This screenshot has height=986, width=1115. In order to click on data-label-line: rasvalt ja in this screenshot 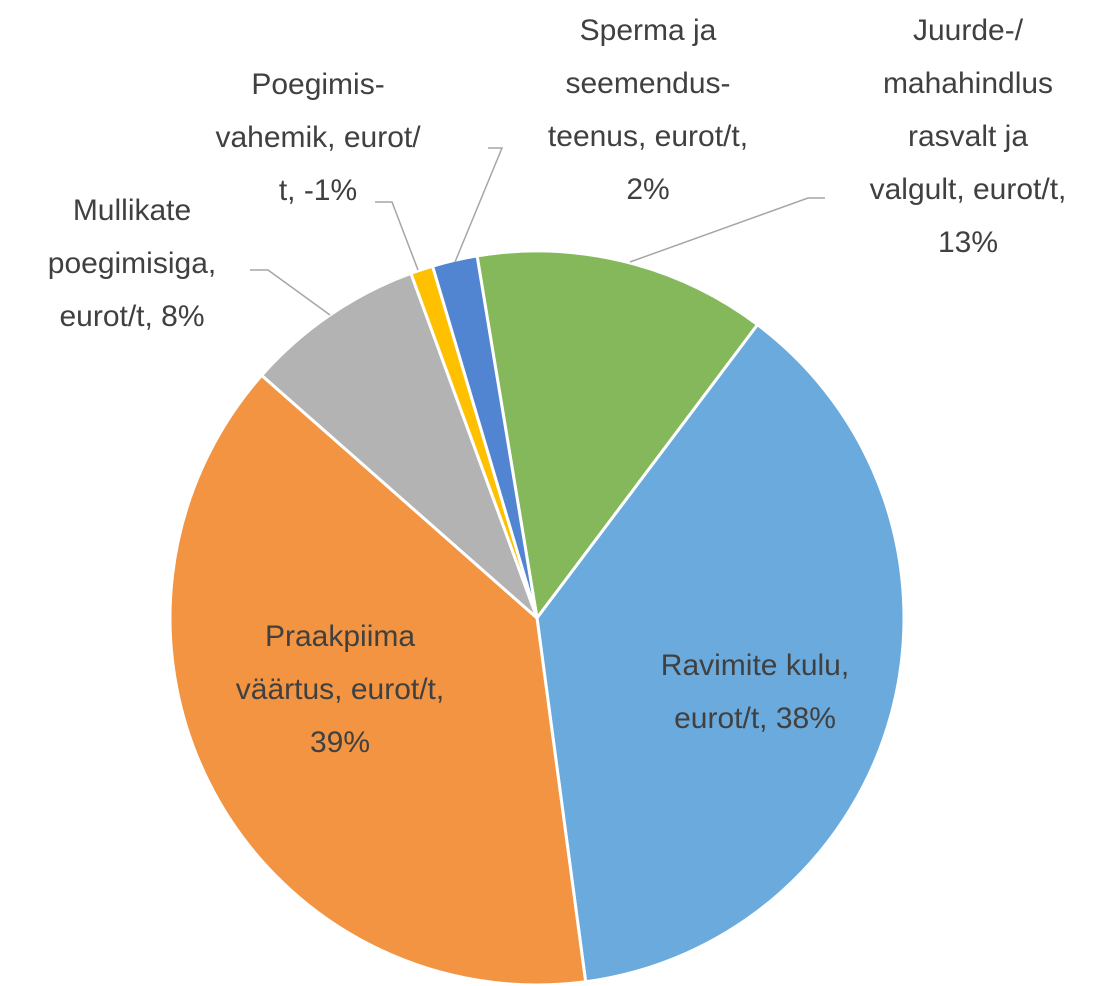, I will do `click(968, 136)`.